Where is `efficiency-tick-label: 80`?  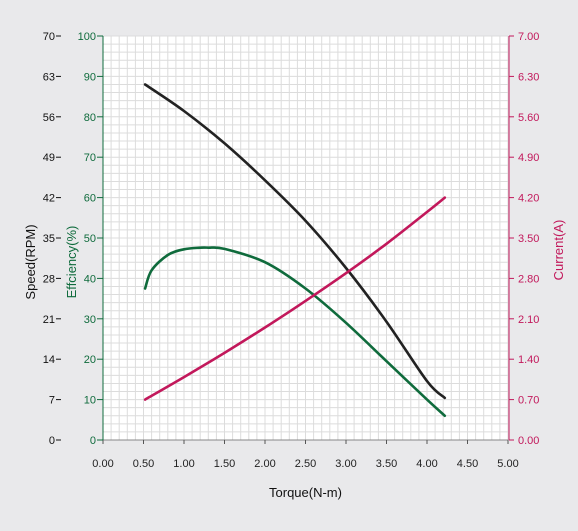 efficiency-tick-label: 80 is located at coordinates (90, 118).